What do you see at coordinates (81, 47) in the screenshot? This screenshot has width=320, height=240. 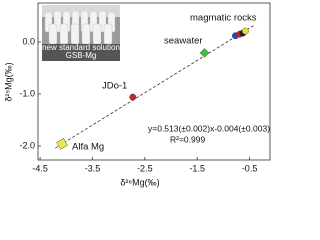 I see `inset-caption: new standard solution` at bounding box center [81, 47].